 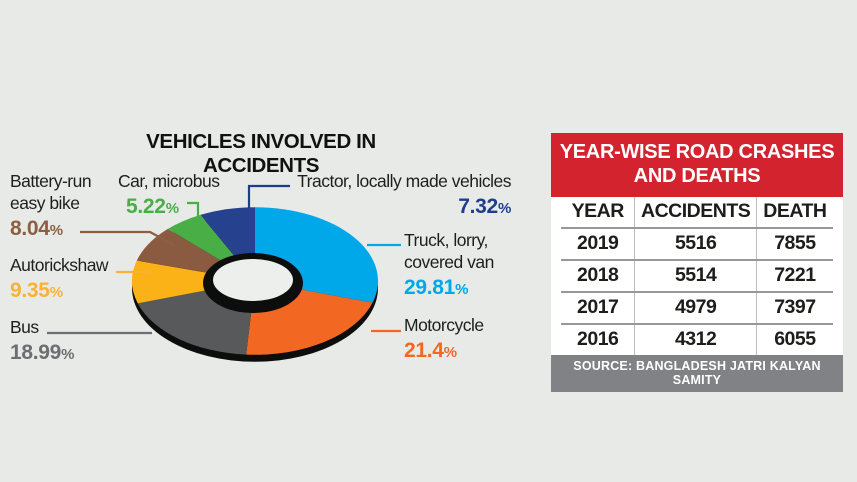 I want to click on slice-percent: 5.22%, so click(x=152, y=207).